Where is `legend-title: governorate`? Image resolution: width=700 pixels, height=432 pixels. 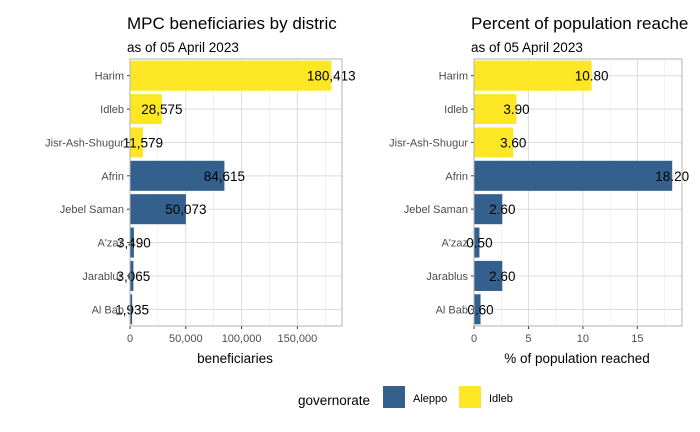
legend-title: governorate is located at coordinates (334, 400).